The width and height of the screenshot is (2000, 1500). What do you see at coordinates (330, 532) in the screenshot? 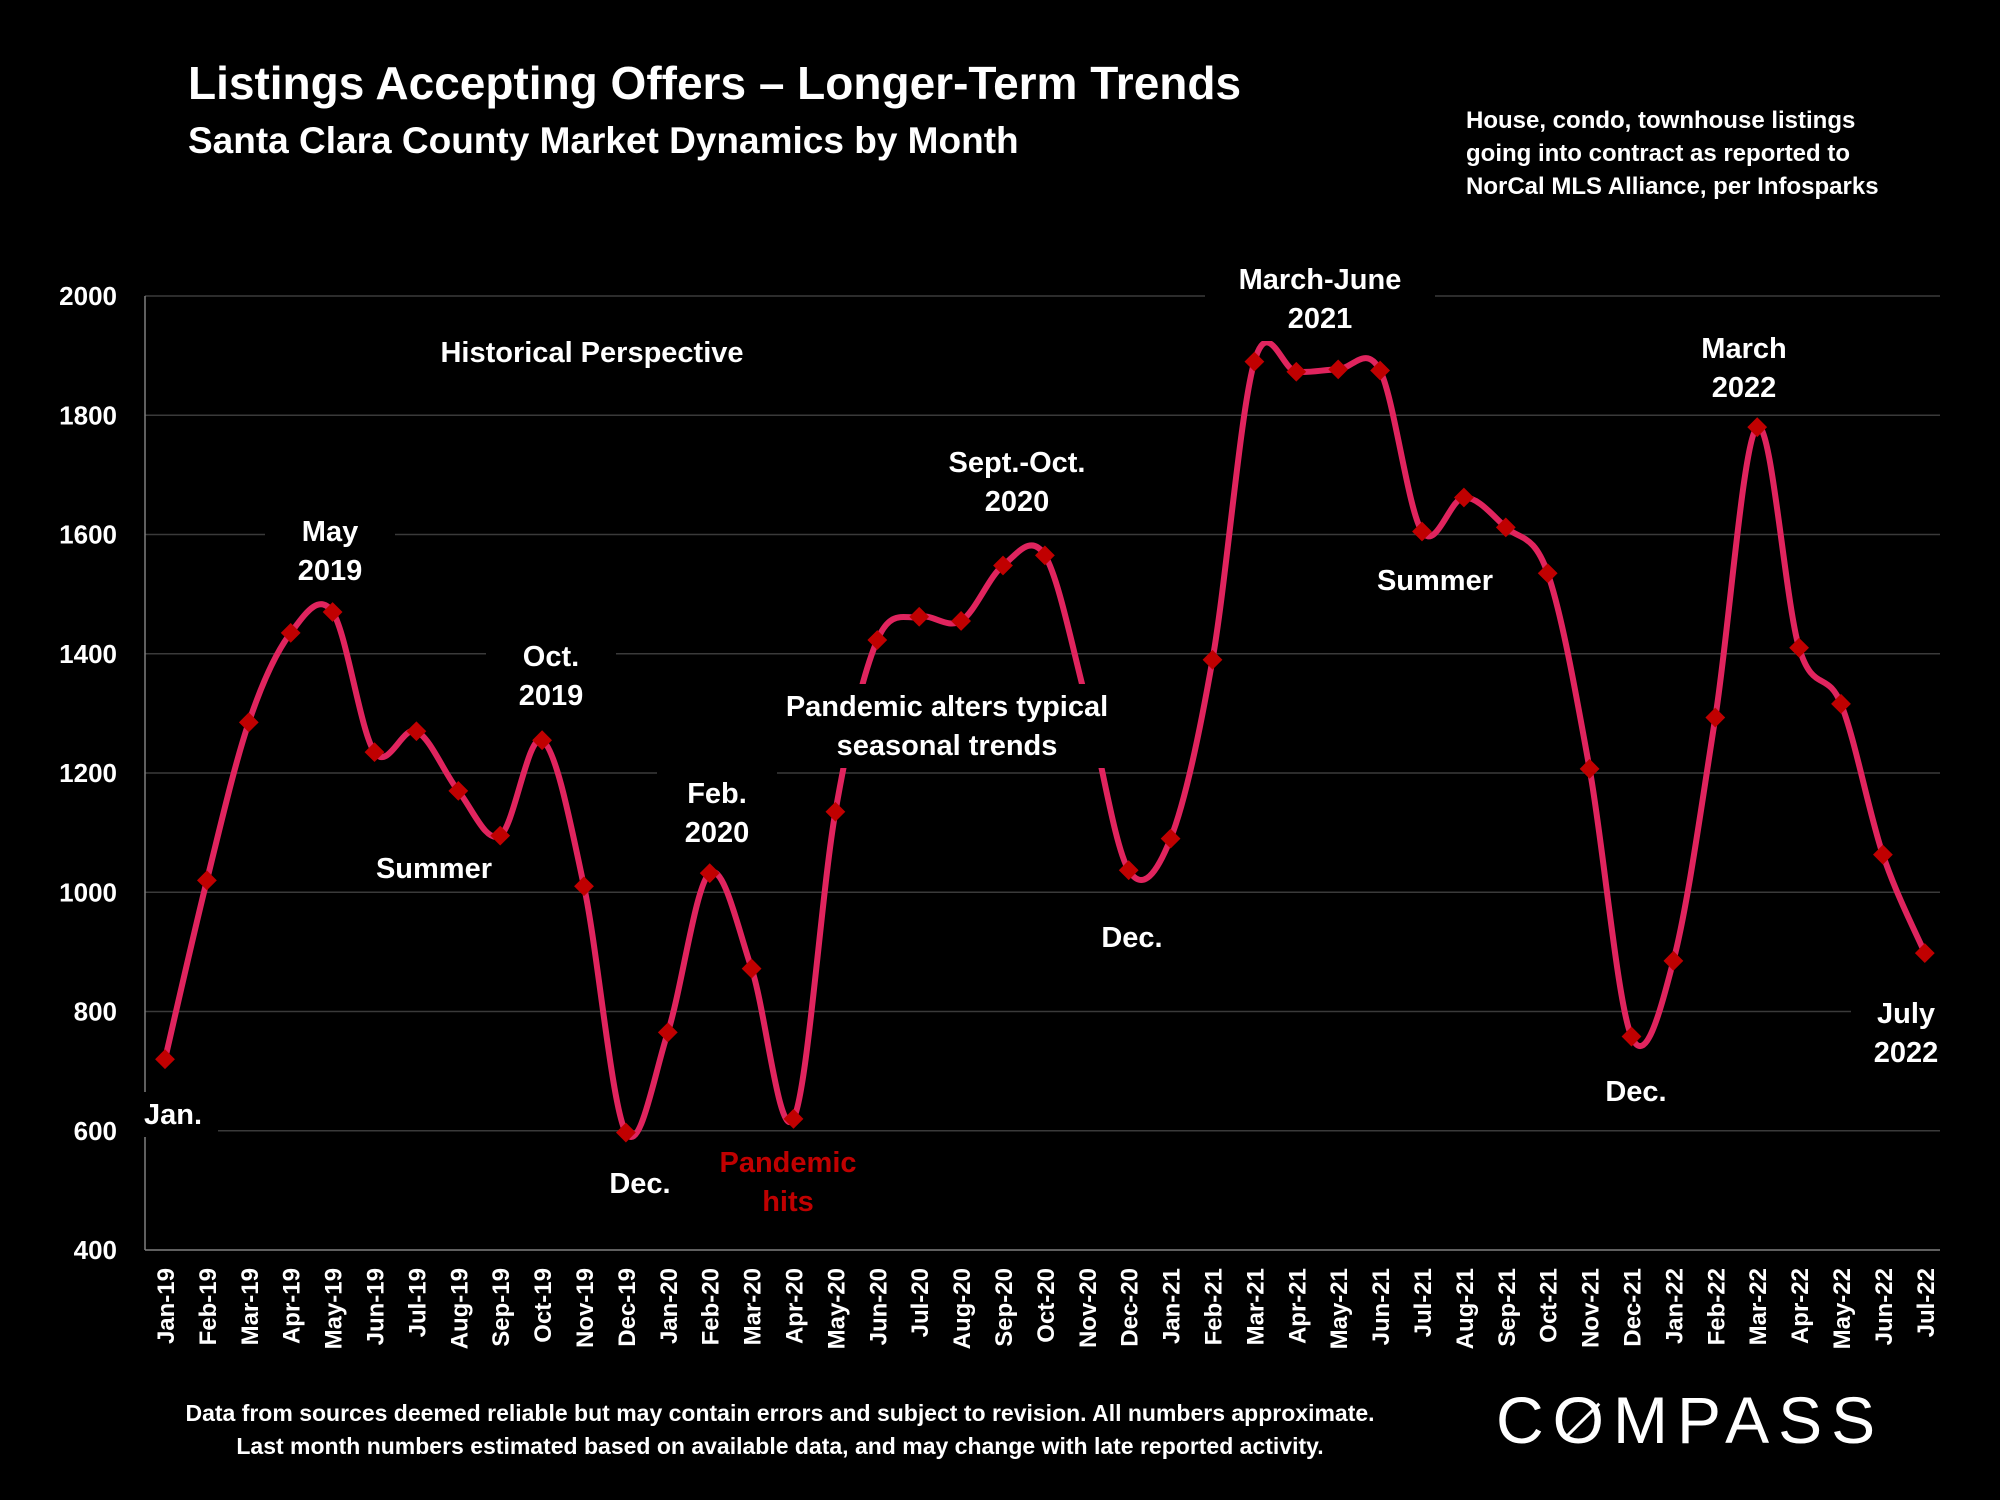
I see `annotation-may2019: May` at bounding box center [330, 532].